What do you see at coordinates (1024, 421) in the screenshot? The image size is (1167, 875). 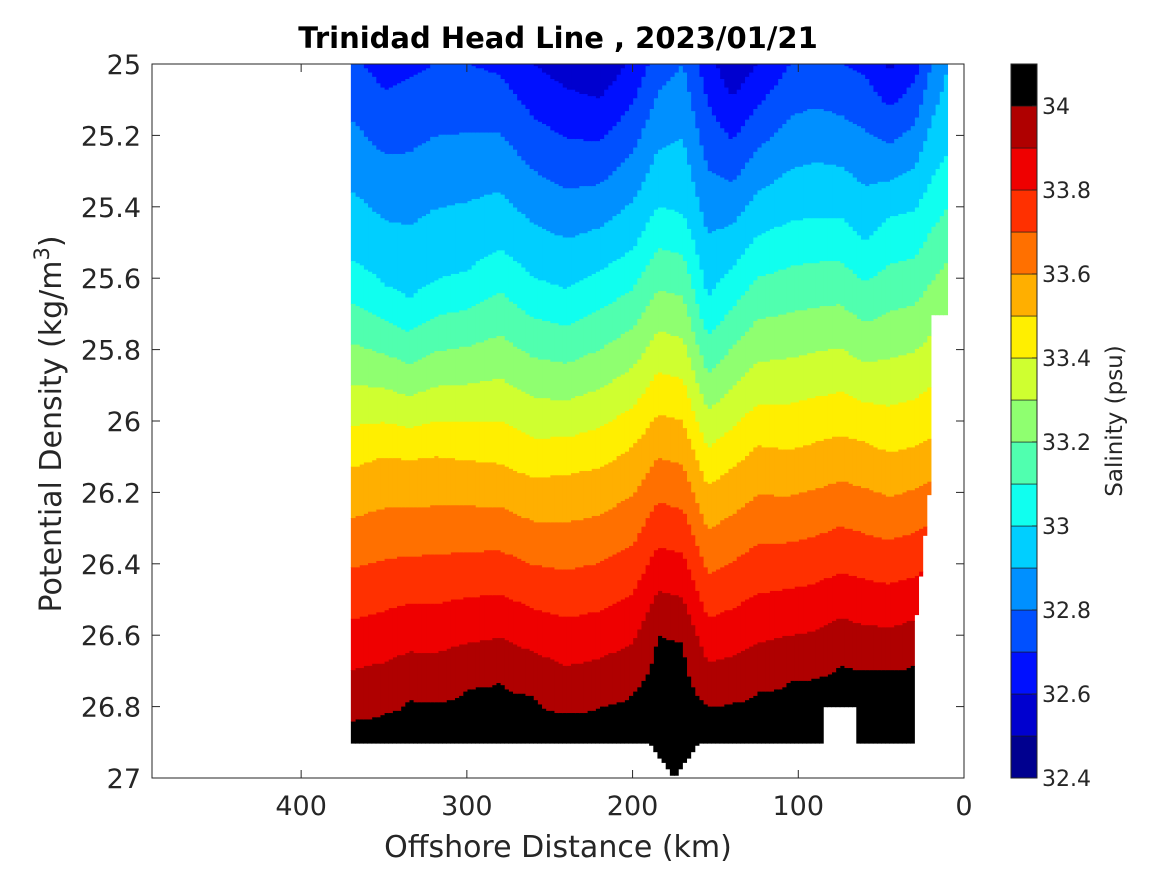 I see `colorbar` at bounding box center [1024, 421].